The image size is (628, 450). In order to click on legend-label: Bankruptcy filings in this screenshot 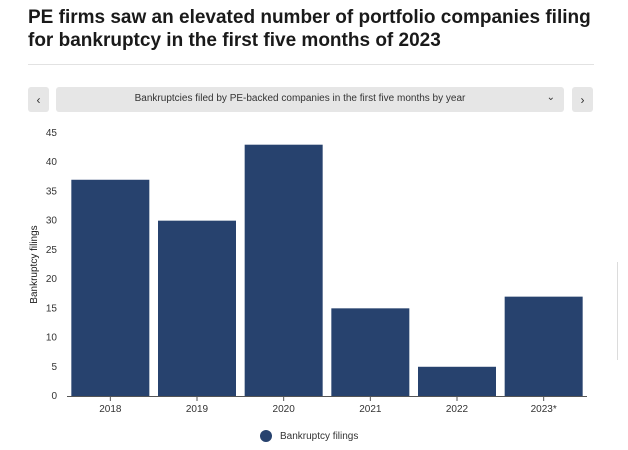, I will do `click(319, 436)`.